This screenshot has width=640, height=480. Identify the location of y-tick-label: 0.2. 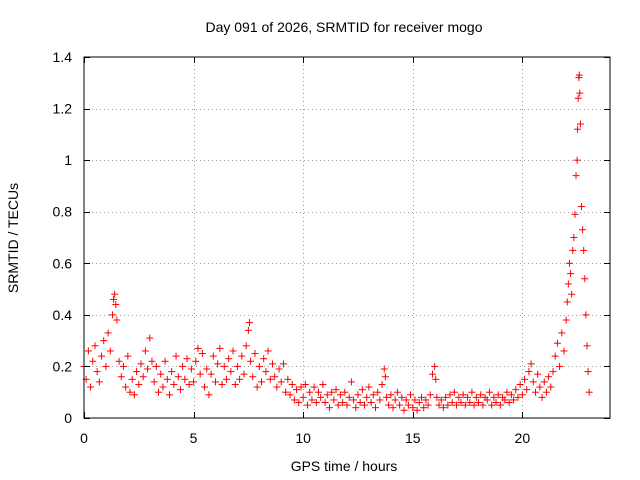
(63, 366).